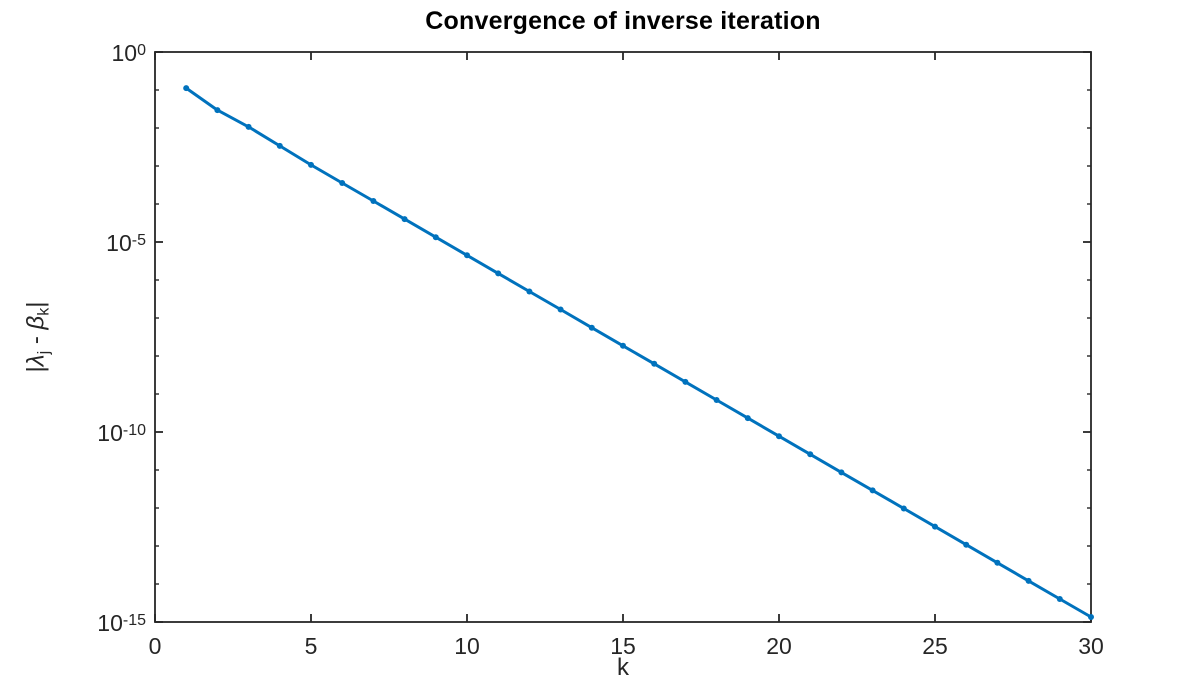 The image size is (1200, 700). Describe the element at coordinates (44, 311) in the screenshot. I see `ylabel-beta-subscript: k` at that location.